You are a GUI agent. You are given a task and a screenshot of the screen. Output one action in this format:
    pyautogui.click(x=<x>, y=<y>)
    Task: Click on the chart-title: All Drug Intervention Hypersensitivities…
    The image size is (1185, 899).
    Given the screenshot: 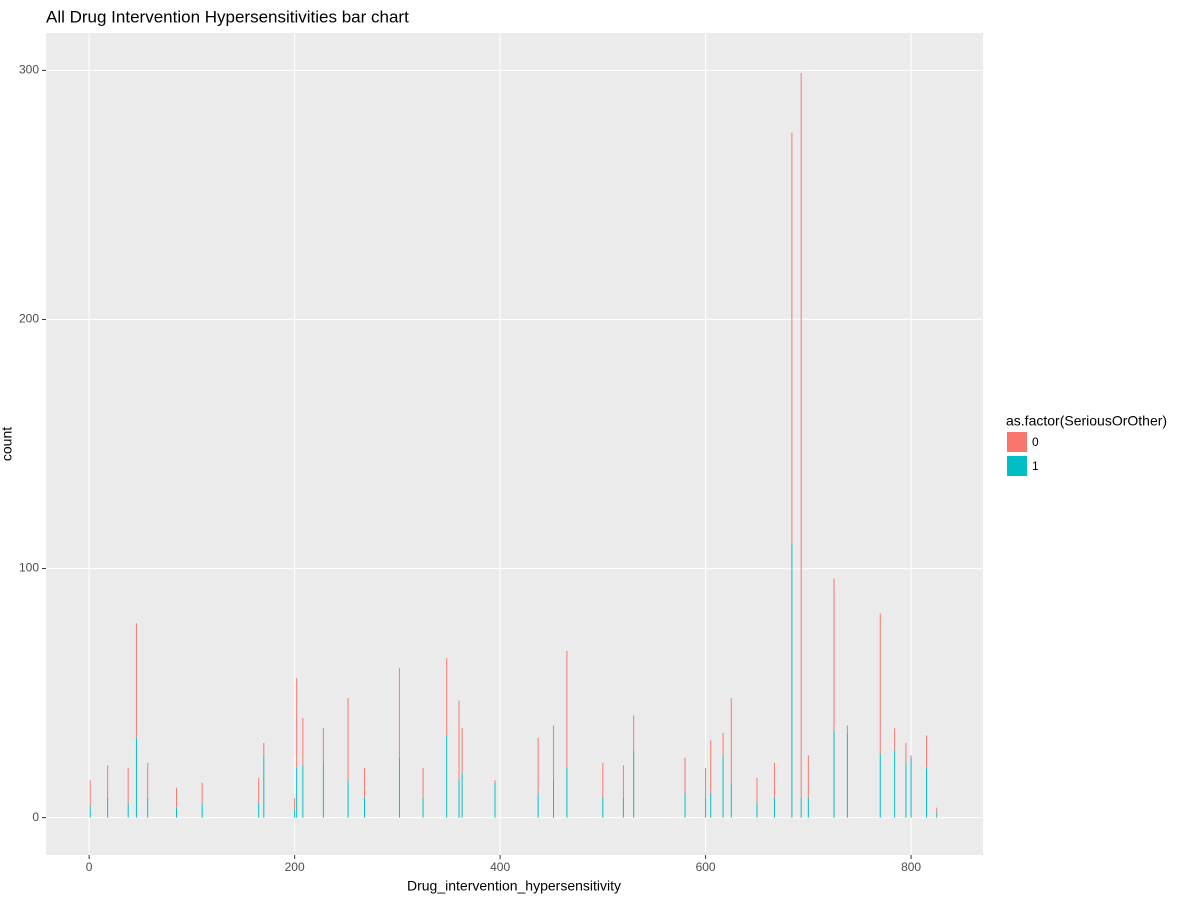 What is the action you would take?
    pyautogui.click(x=227, y=16)
    